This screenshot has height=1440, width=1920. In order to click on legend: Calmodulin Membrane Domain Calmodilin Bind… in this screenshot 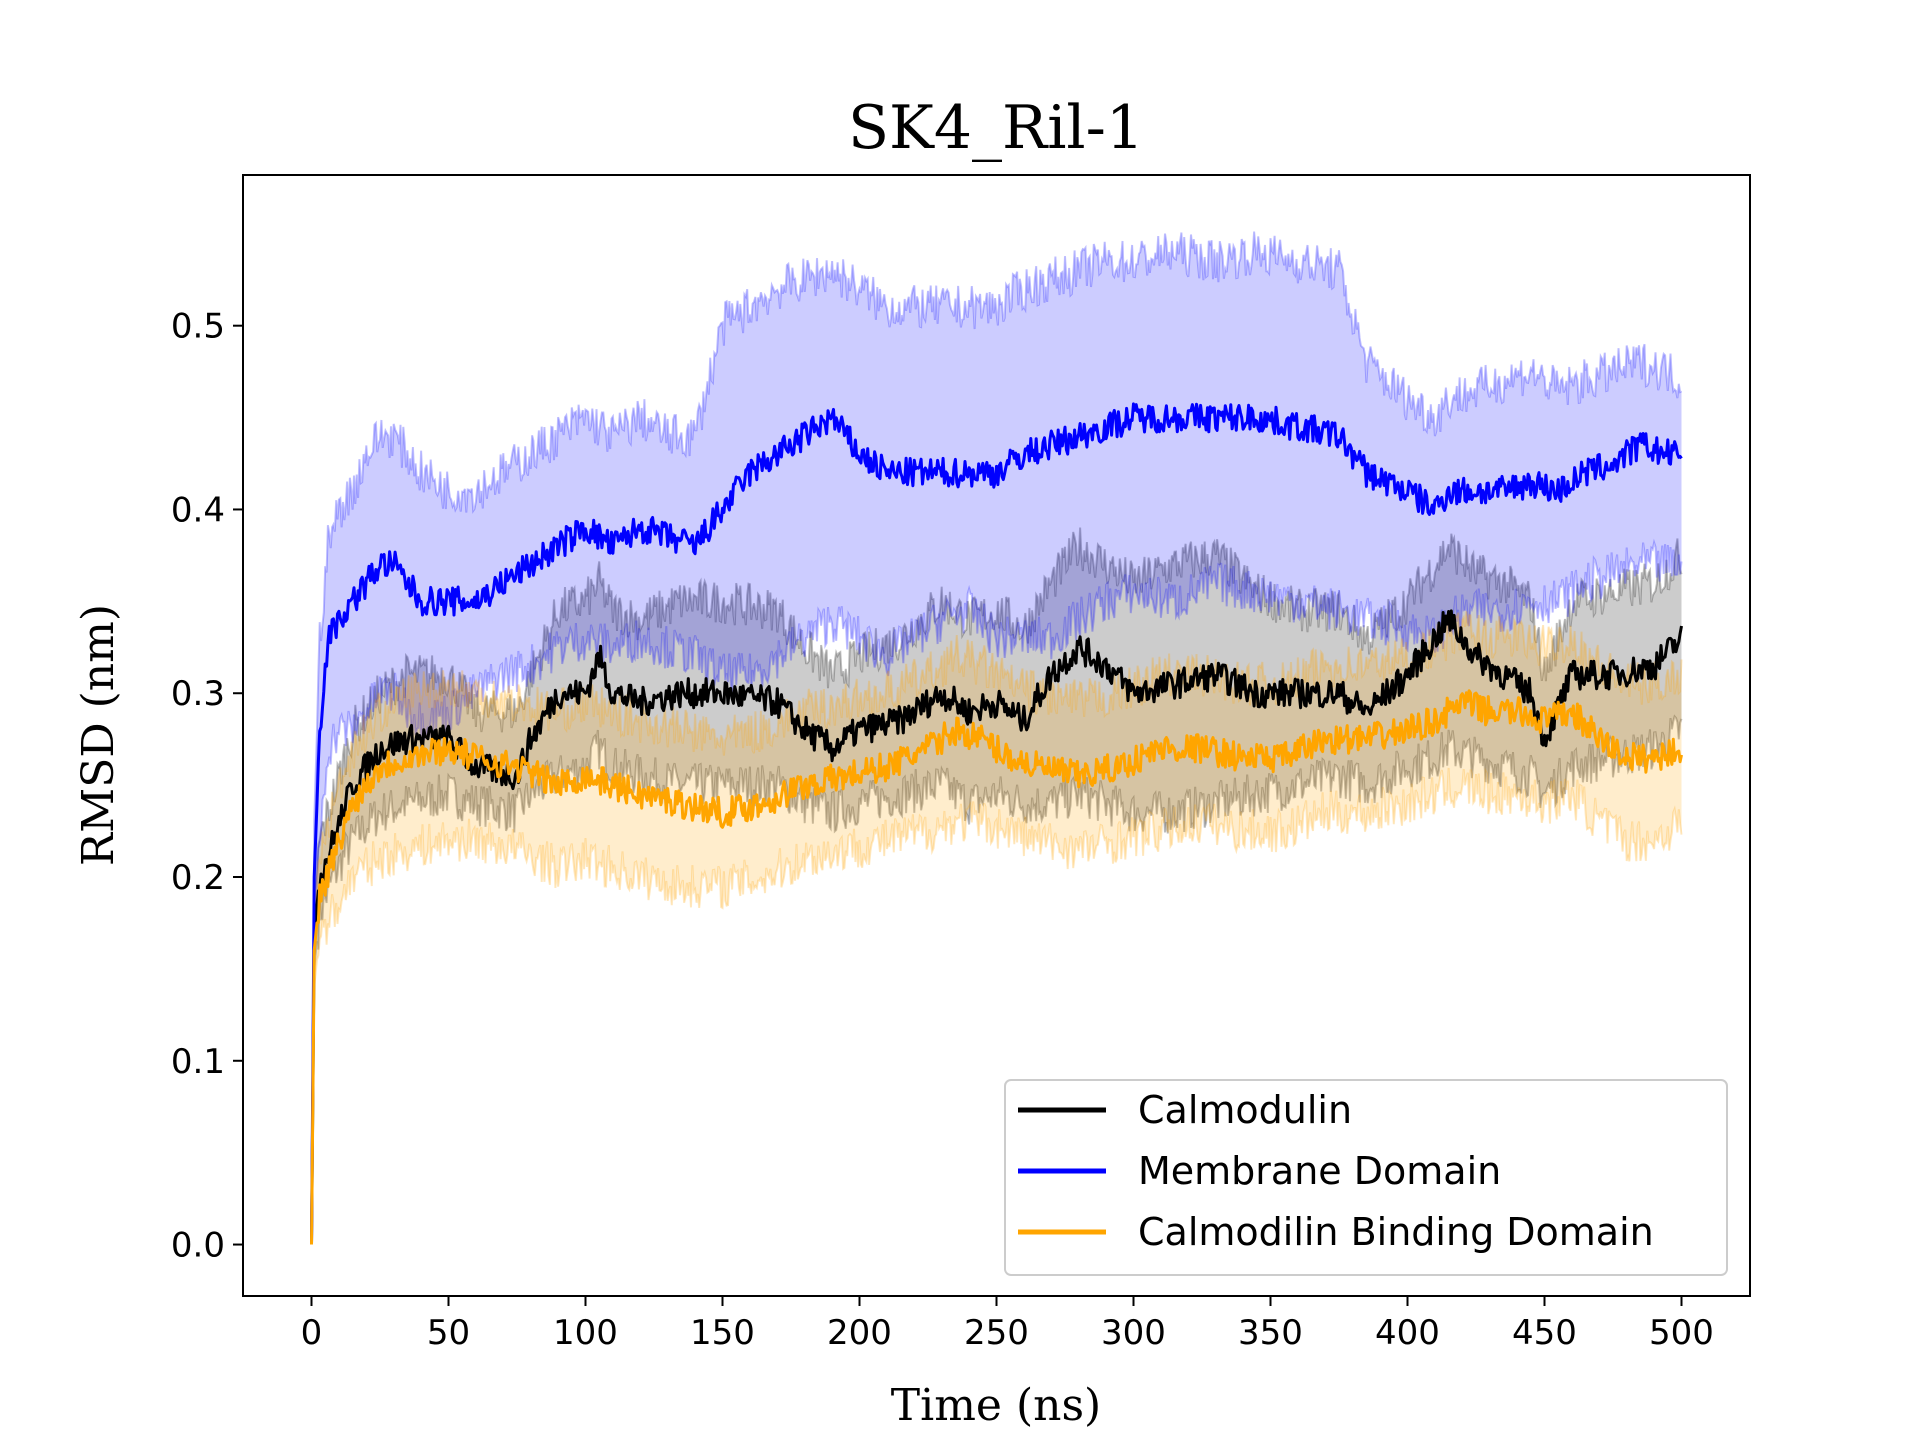, I will do `click(1366, 1177)`.